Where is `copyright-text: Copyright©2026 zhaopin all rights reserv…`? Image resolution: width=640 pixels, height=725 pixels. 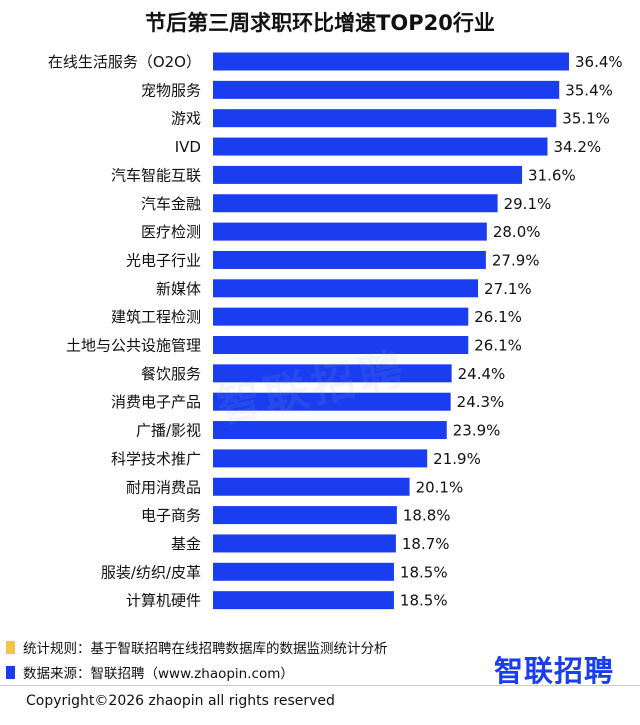
copyright-text: Copyright©2026 zhaopin all rights reserv… is located at coordinates (180, 701).